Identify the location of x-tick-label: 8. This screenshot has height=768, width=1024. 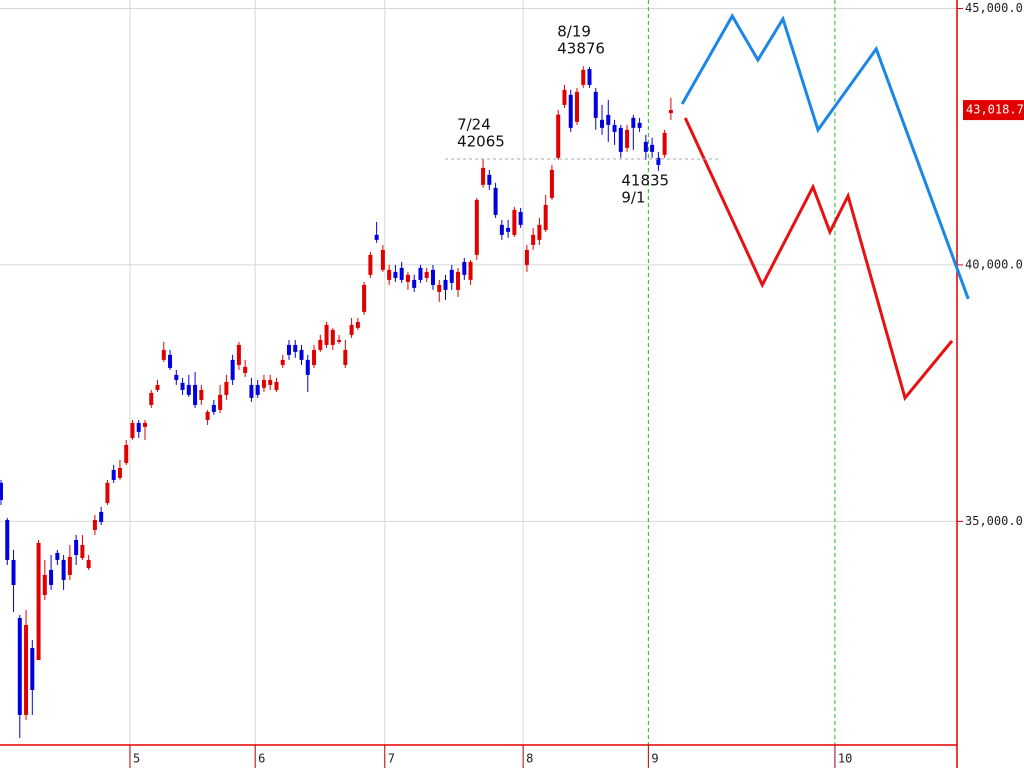
(529, 759).